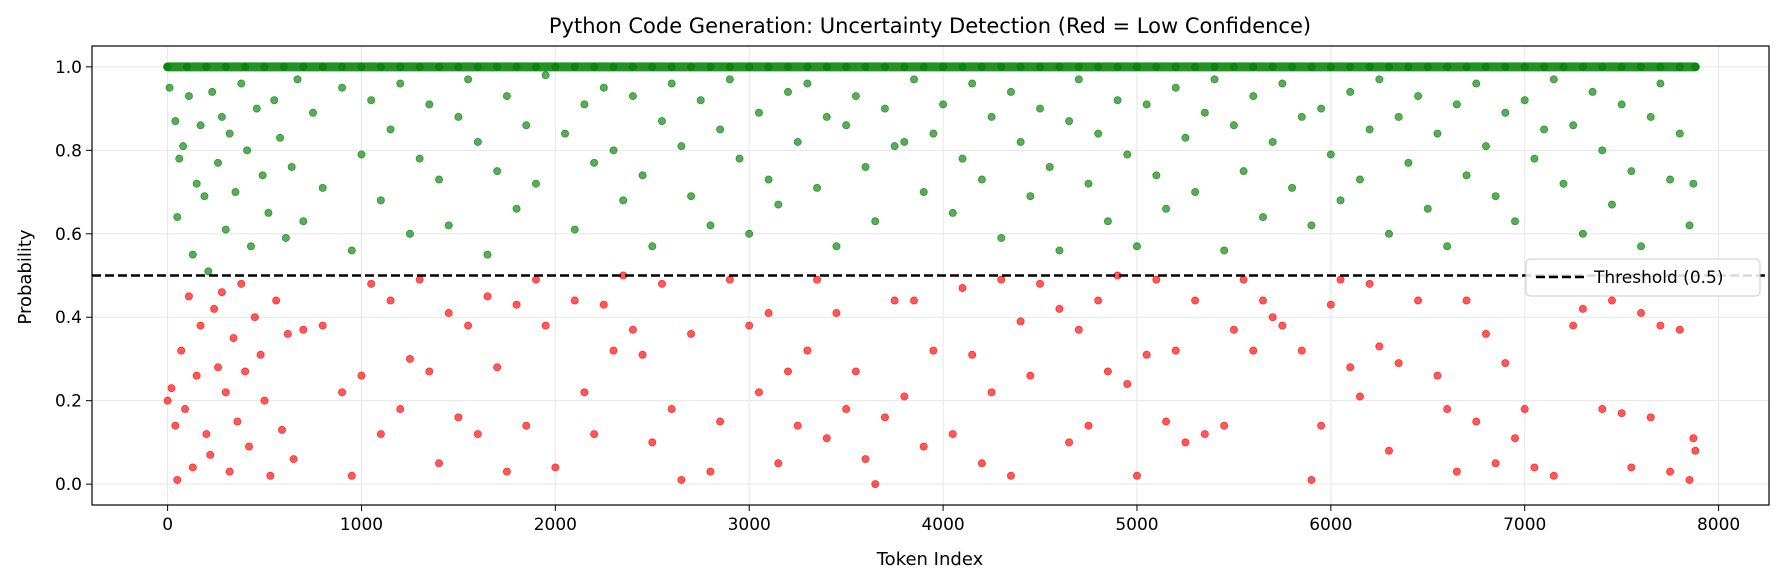 This screenshot has width=1785, height=584. Describe the element at coordinates (68, 151) in the screenshot. I see `y-tick-label: 0.8` at that location.